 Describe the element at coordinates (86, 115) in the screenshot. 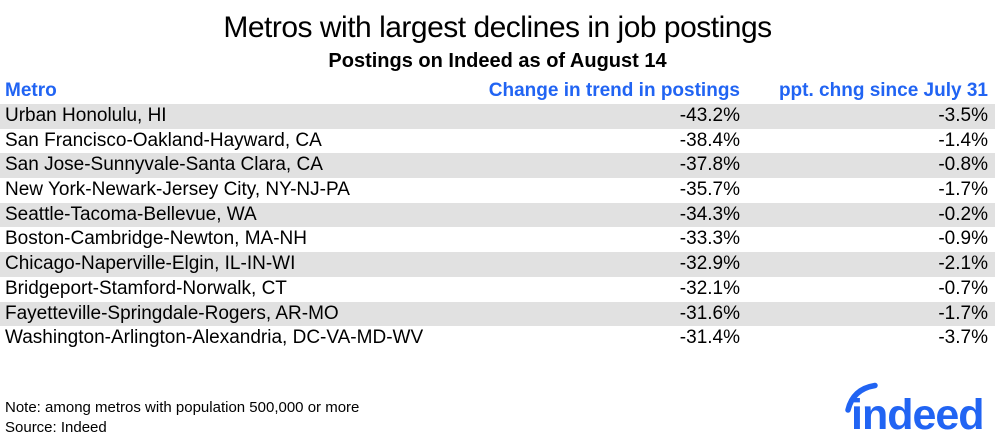

I see `metro-cell: Urban Honolulu, HI` at that location.